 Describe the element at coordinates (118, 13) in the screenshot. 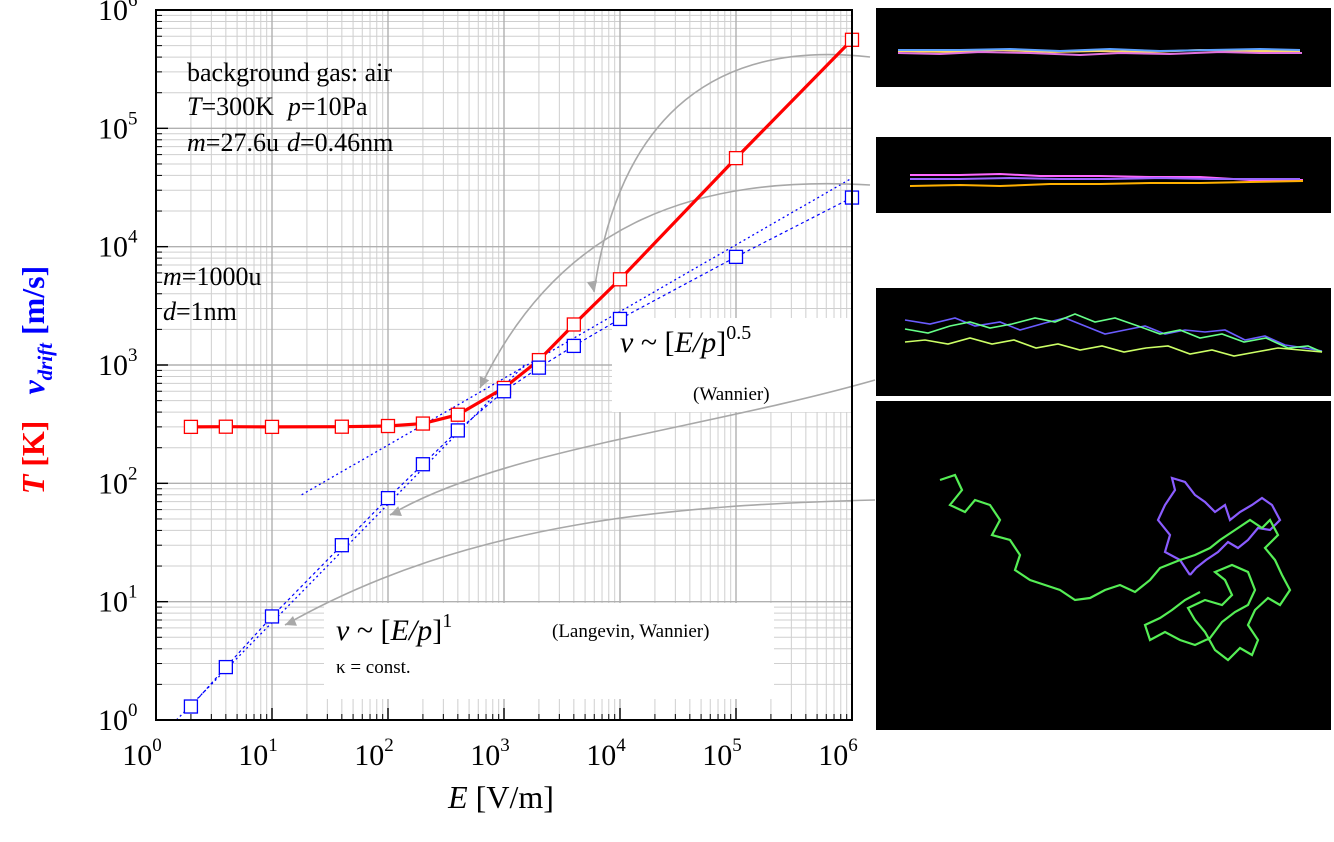

I see `y-tick-label: 106` at that location.